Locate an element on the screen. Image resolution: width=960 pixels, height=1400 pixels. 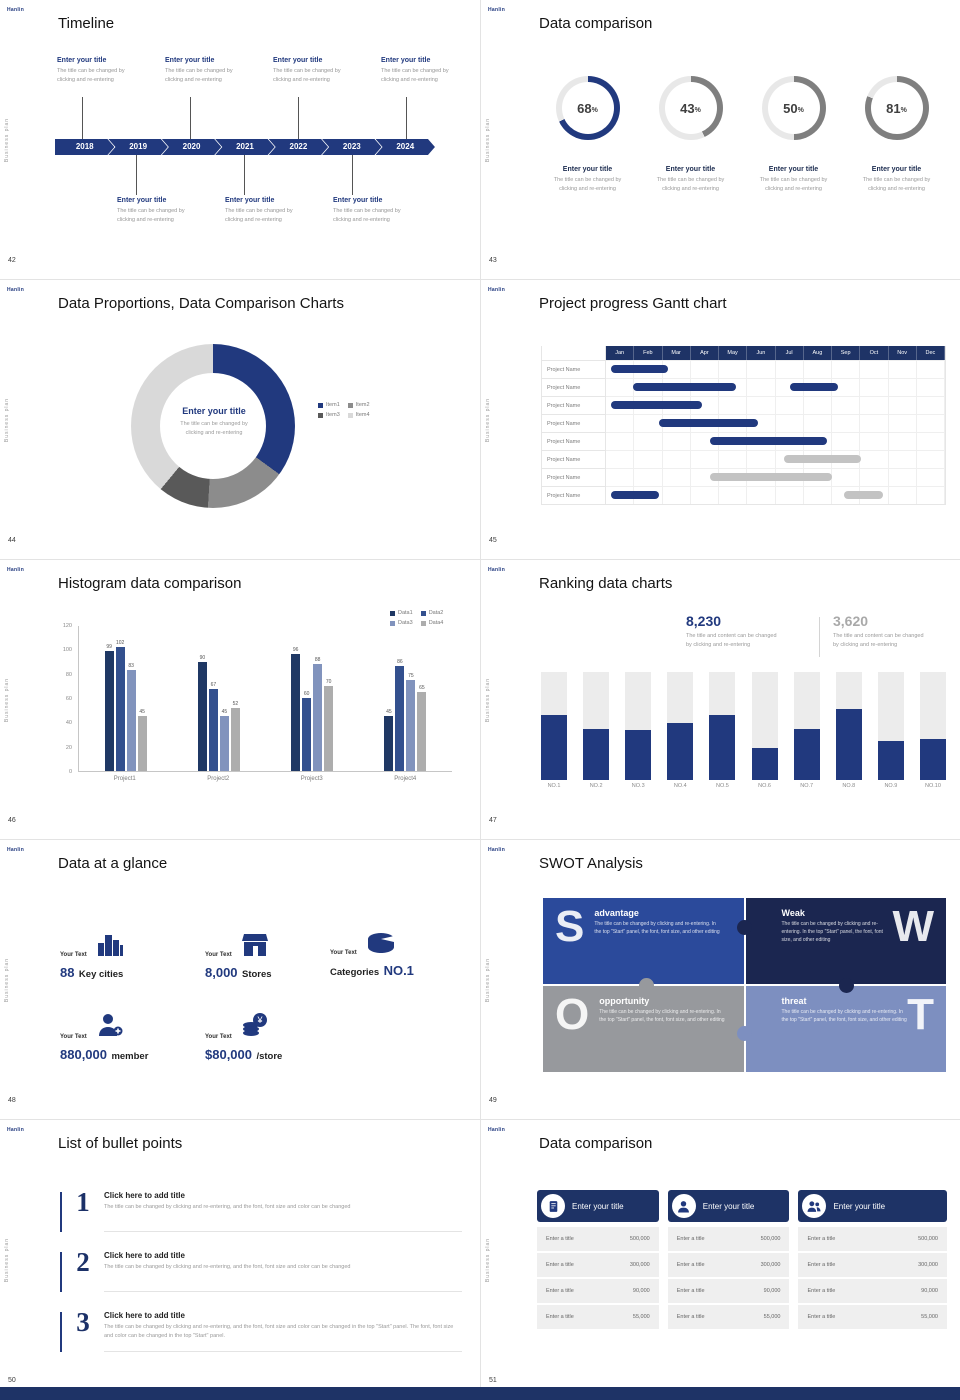
rank-bar-bg is located at coordinates (722, 726).